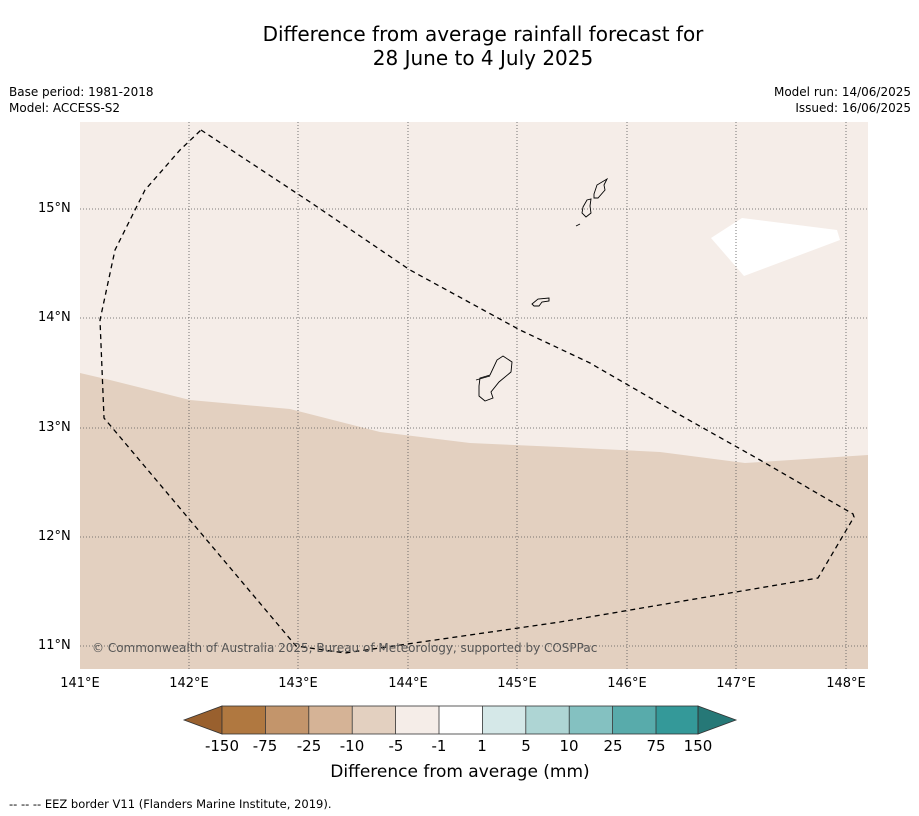  I want to click on lat-label-14: 14°N, so click(54, 317).